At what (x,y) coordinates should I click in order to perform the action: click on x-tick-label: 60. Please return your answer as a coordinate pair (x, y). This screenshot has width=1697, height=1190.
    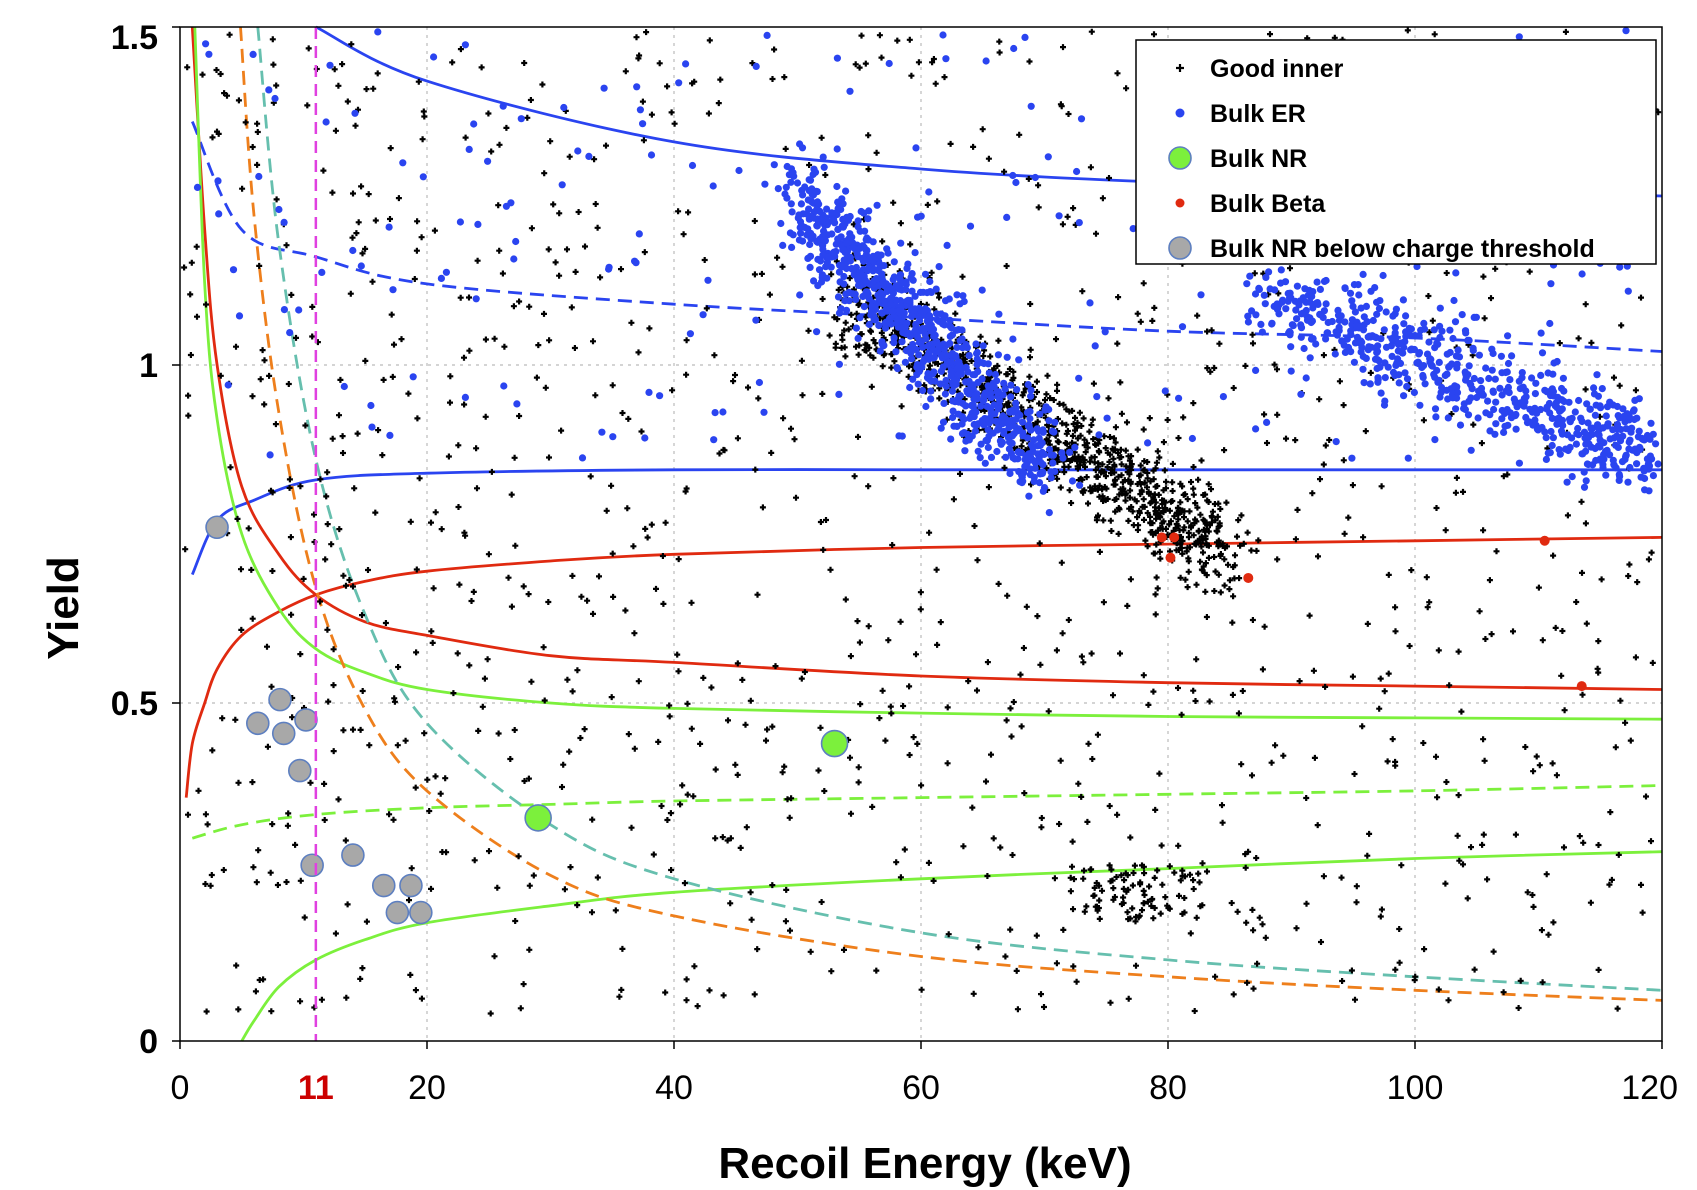
    Looking at the image, I should click on (921, 1088).